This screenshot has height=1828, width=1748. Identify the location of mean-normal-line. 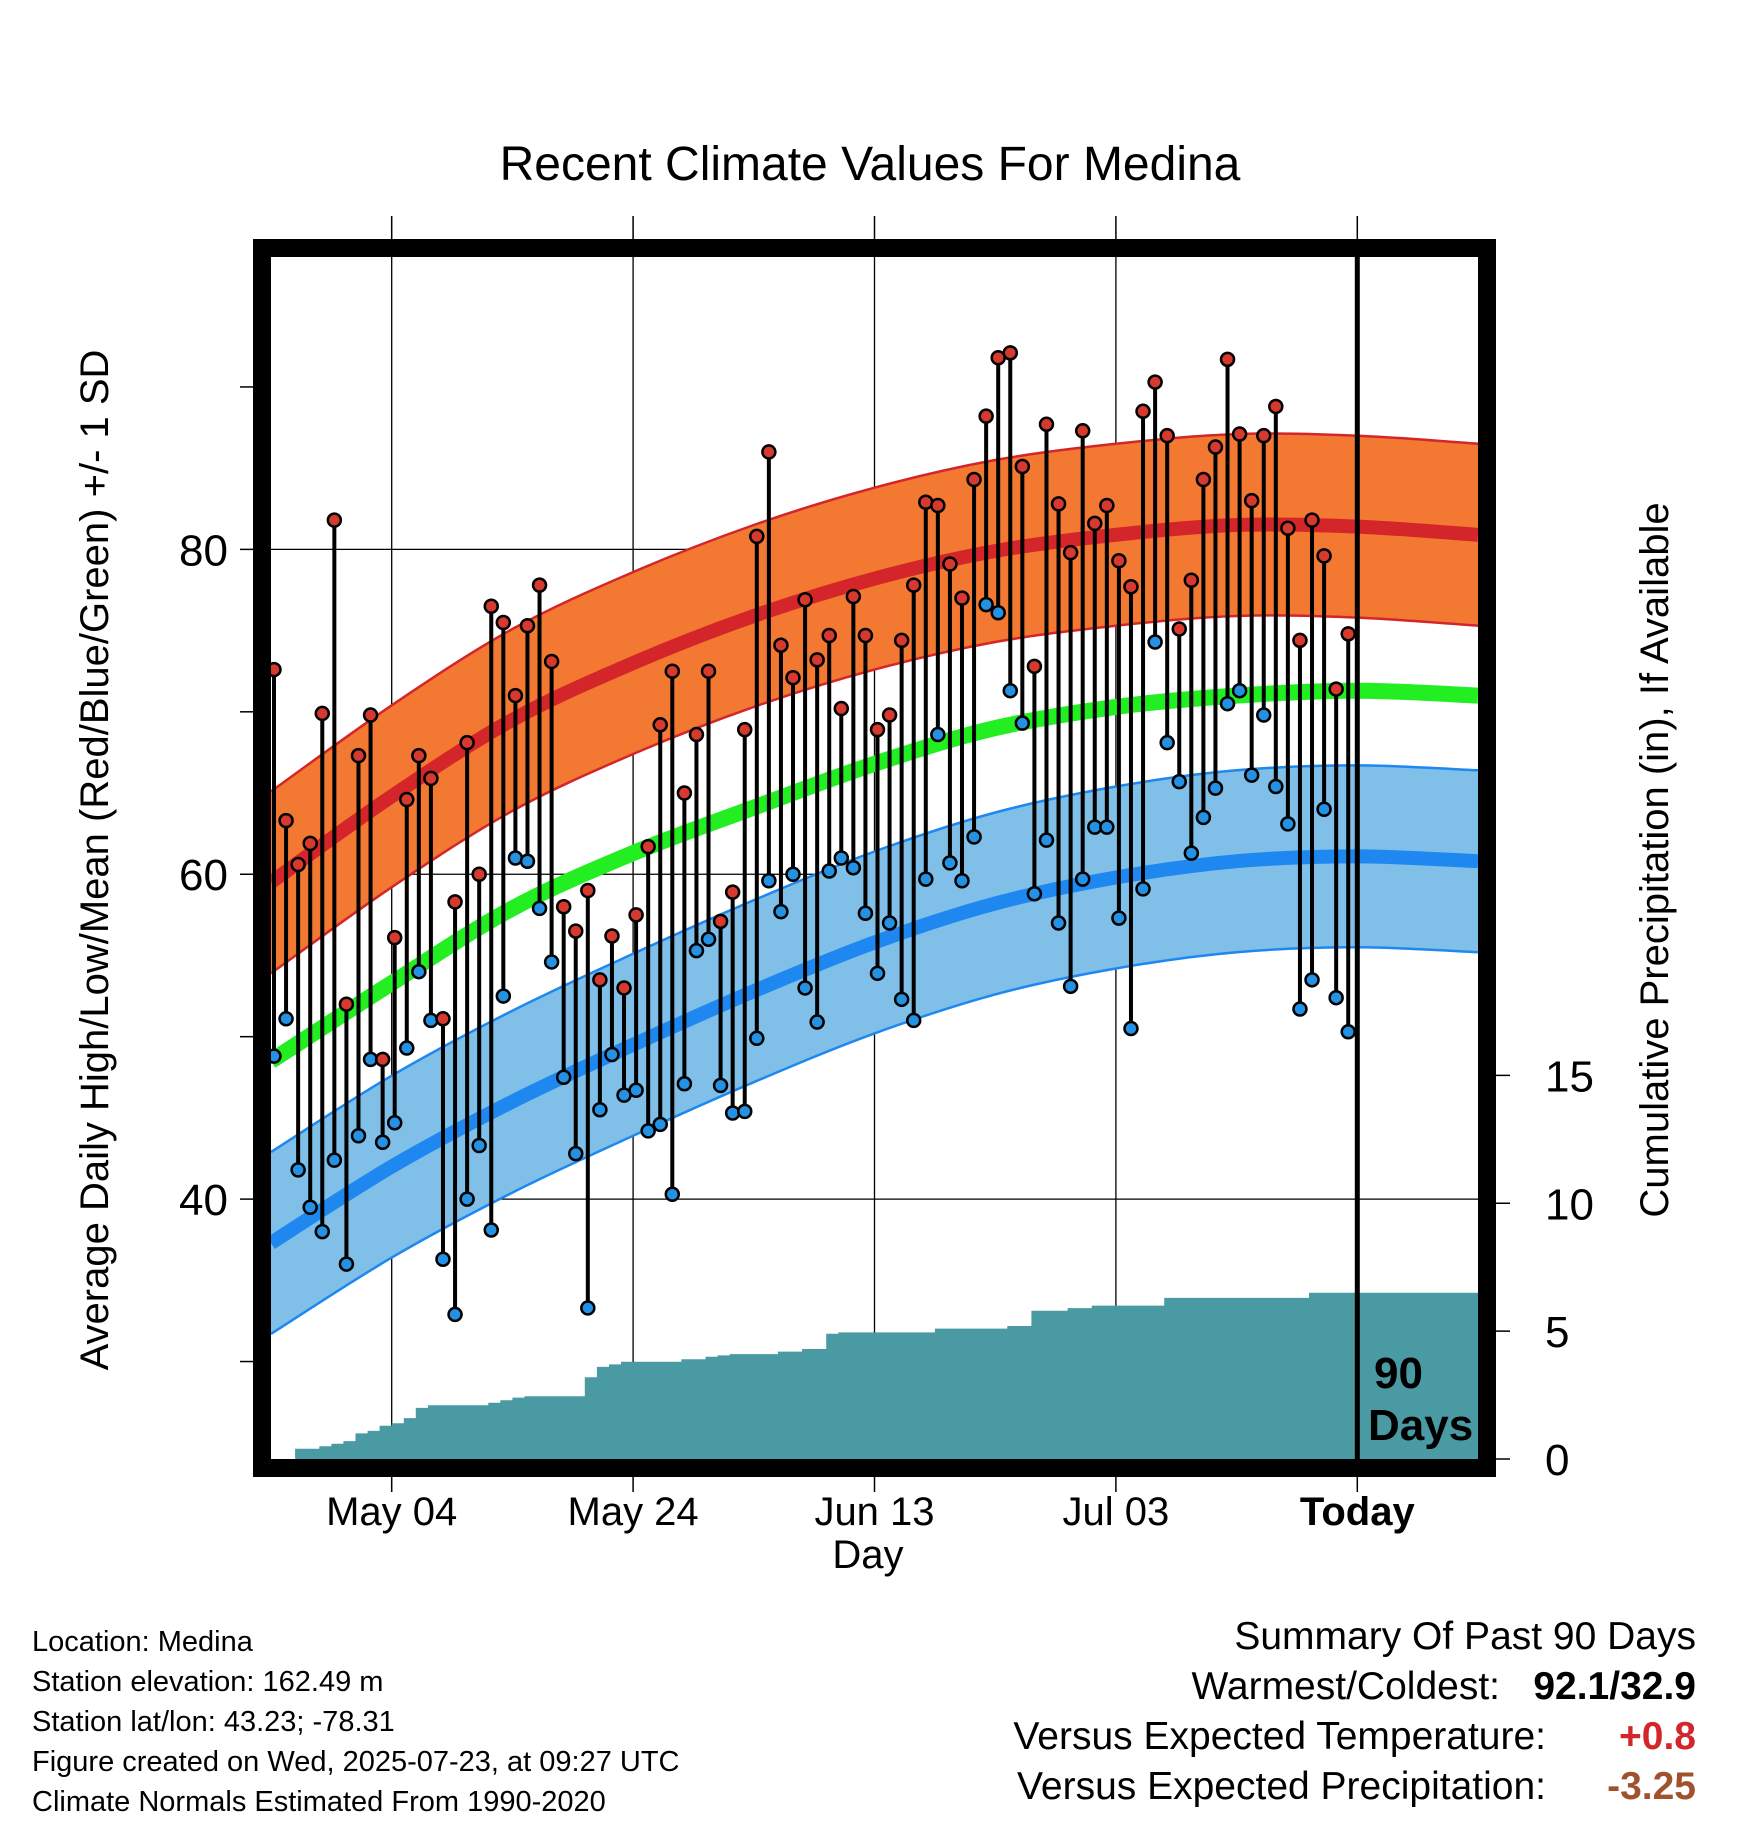
(872, 875).